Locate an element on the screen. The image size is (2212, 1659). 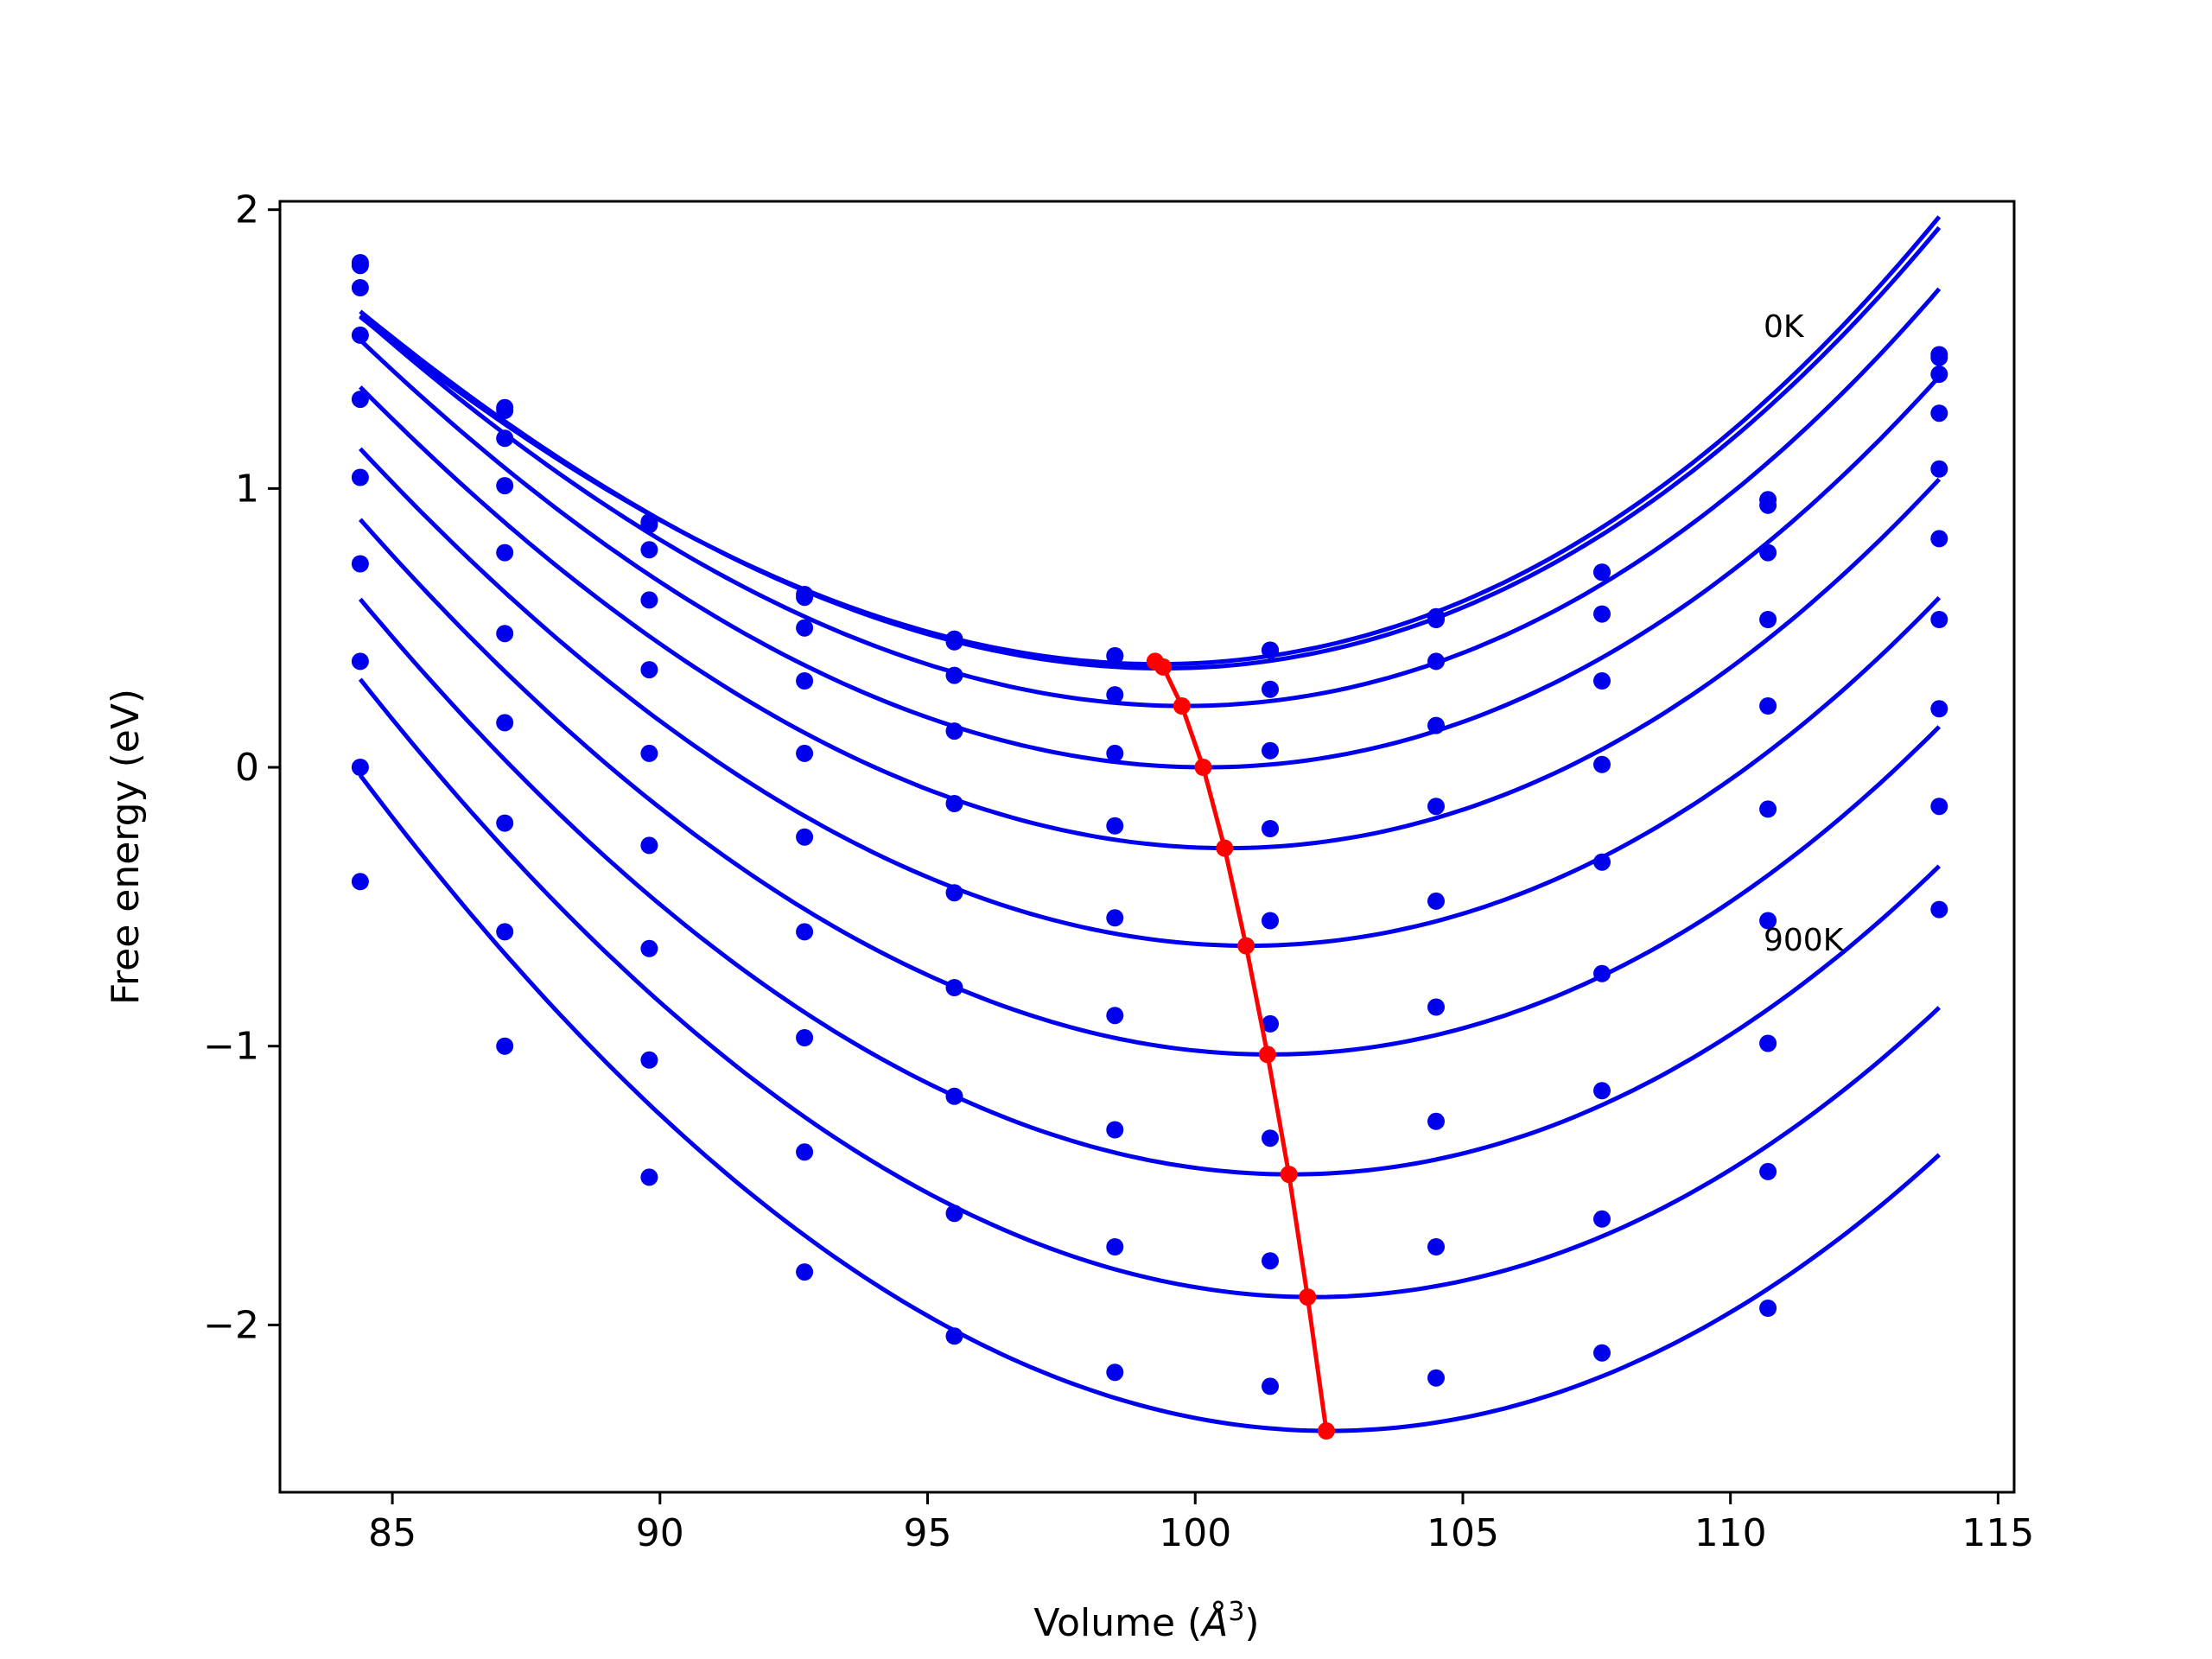
x-axis-label-unit: Å is located at coordinates (1213, 1622).